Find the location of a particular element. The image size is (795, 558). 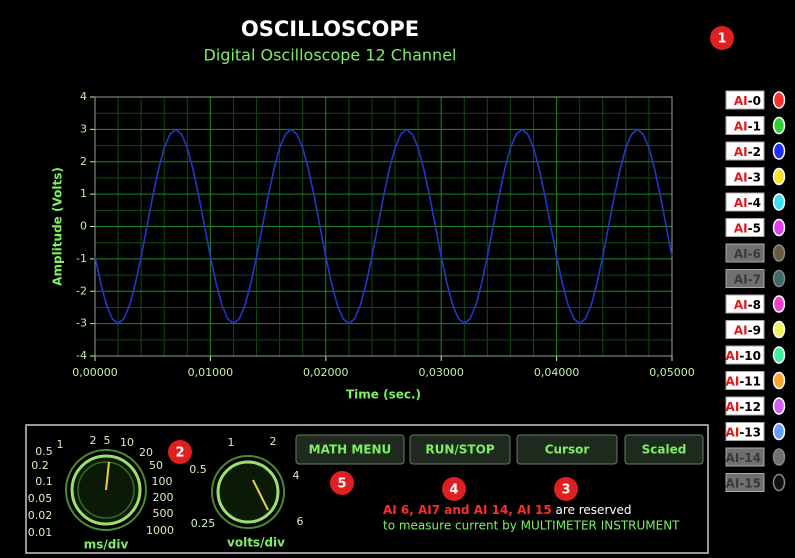

channel-toggle: AI-13 is located at coordinates (755, 431).